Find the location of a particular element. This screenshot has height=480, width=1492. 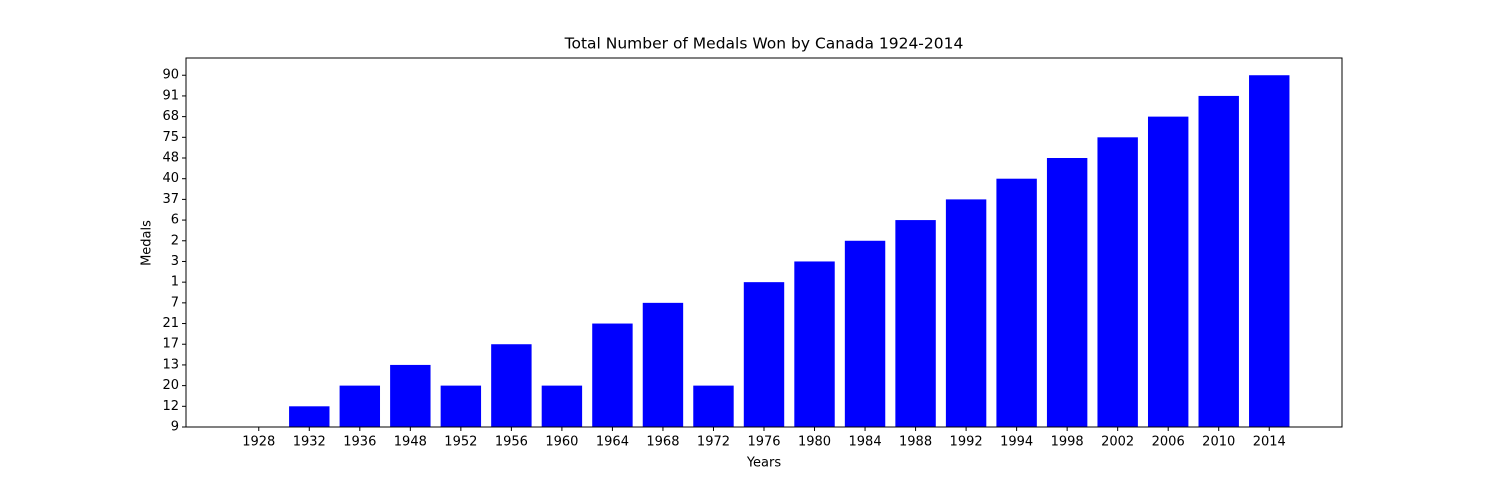

y-tick-label: 90 is located at coordinates (170, 75).